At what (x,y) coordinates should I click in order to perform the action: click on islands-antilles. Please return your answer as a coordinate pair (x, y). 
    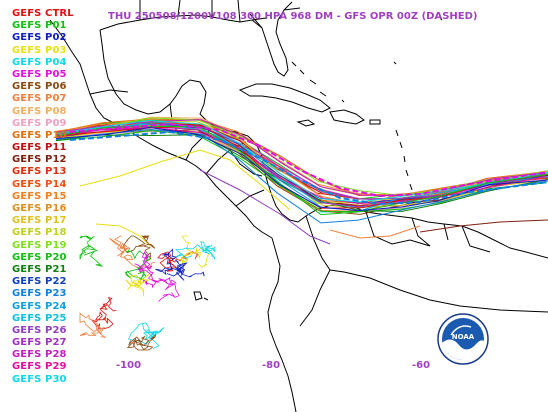
    Looking at the image, I should click on (404, 160).